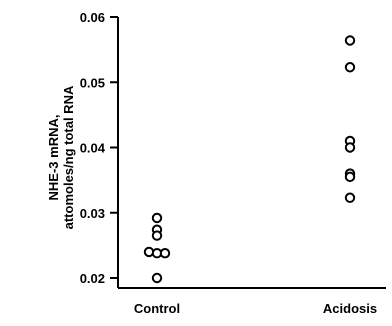 This screenshot has width=392, height=326. Describe the element at coordinates (92, 278) in the screenshot. I see `y-tick-label: 0.02` at that location.